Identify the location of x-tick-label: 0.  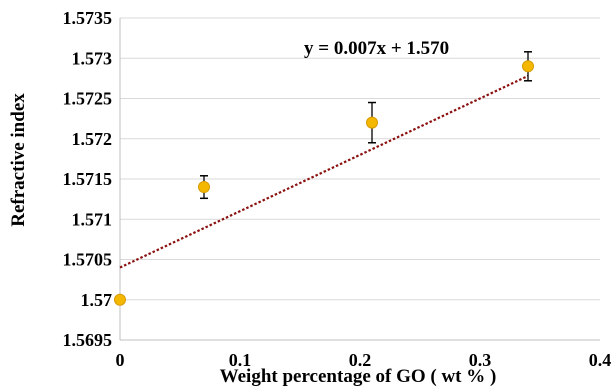
(120, 360).